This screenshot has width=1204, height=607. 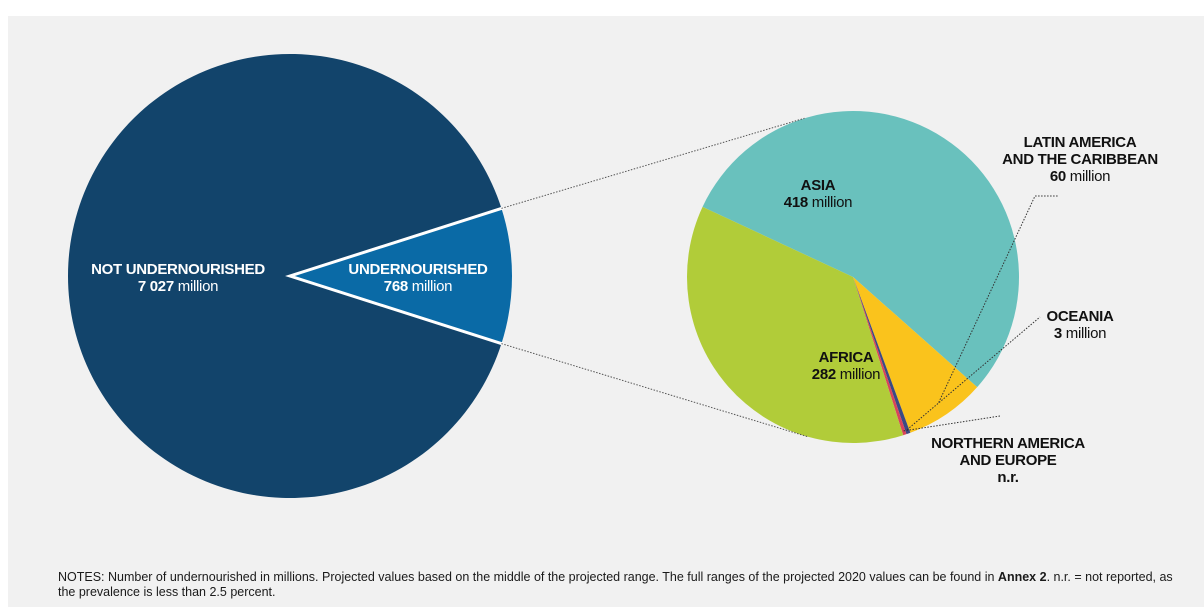 I want to click on label-undernourished-label: UNDERNOURISHED 768 million, so click(x=418, y=278).